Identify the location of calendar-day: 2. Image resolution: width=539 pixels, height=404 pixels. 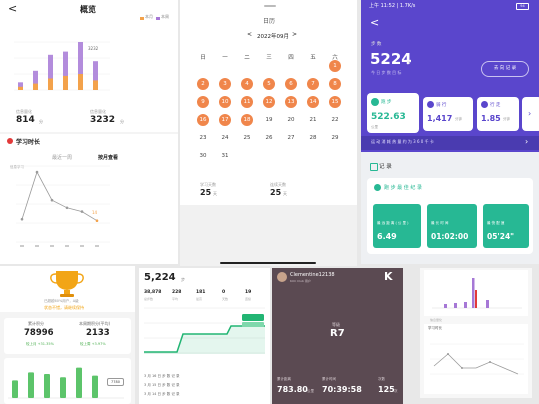
(203, 84).